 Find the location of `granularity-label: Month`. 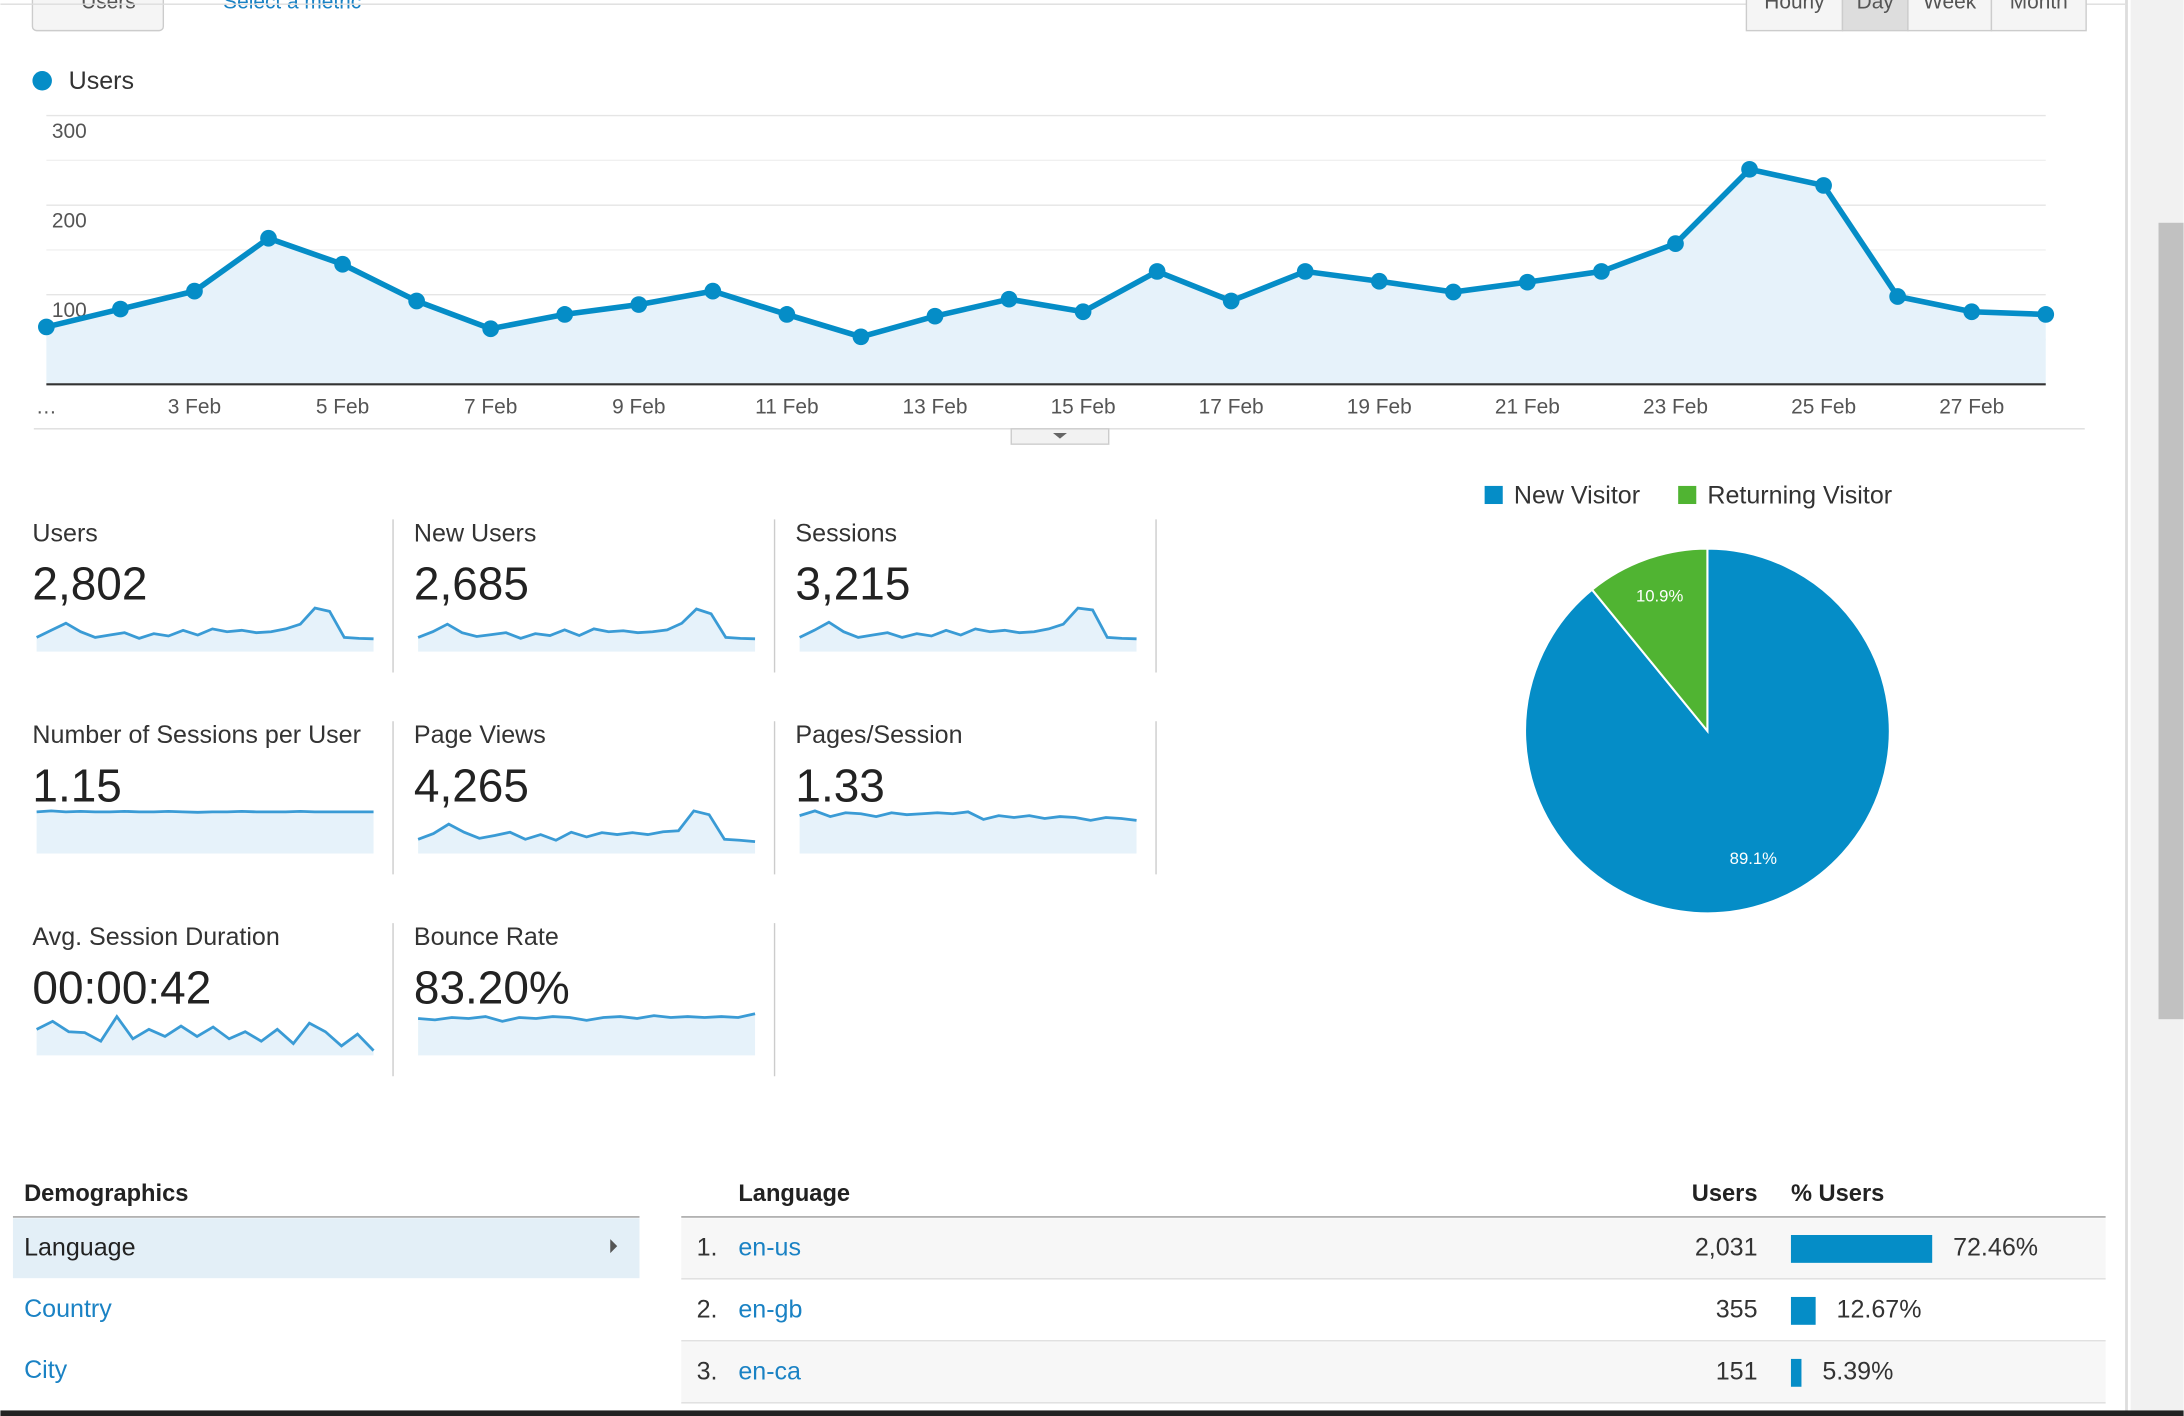

granularity-label: Month is located at coordinates (2039, 6).